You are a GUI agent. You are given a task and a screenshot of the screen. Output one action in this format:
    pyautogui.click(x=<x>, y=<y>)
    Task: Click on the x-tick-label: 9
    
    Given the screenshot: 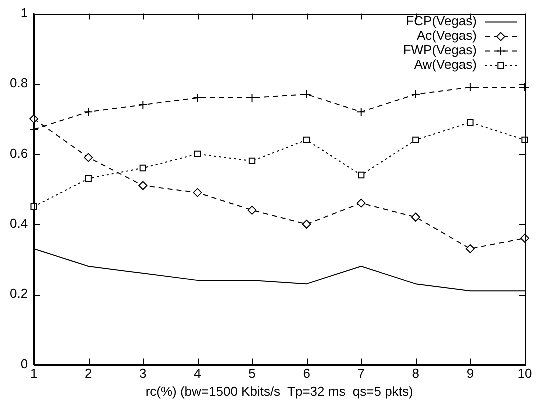 What is the action you would take?
    pyautogui.click(x=470, y=374)
    